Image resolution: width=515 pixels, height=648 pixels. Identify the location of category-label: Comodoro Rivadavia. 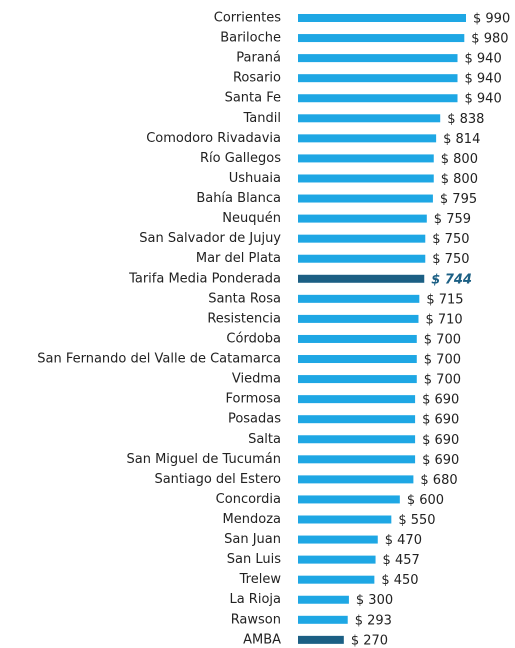
(213, 138).